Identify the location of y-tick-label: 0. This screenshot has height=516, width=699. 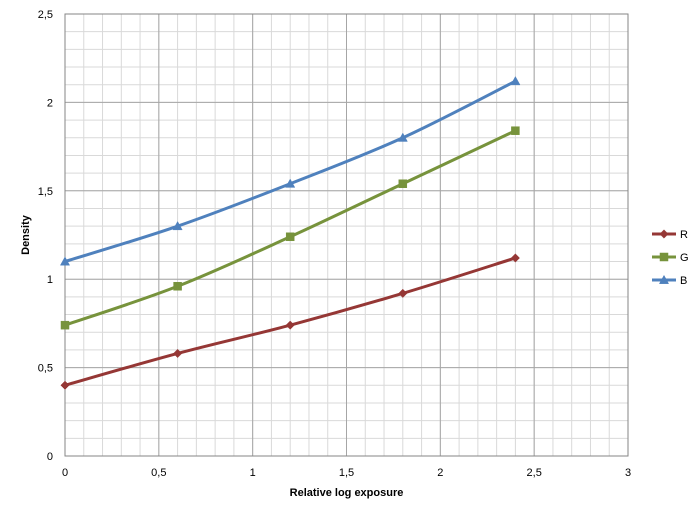
(50, 457).